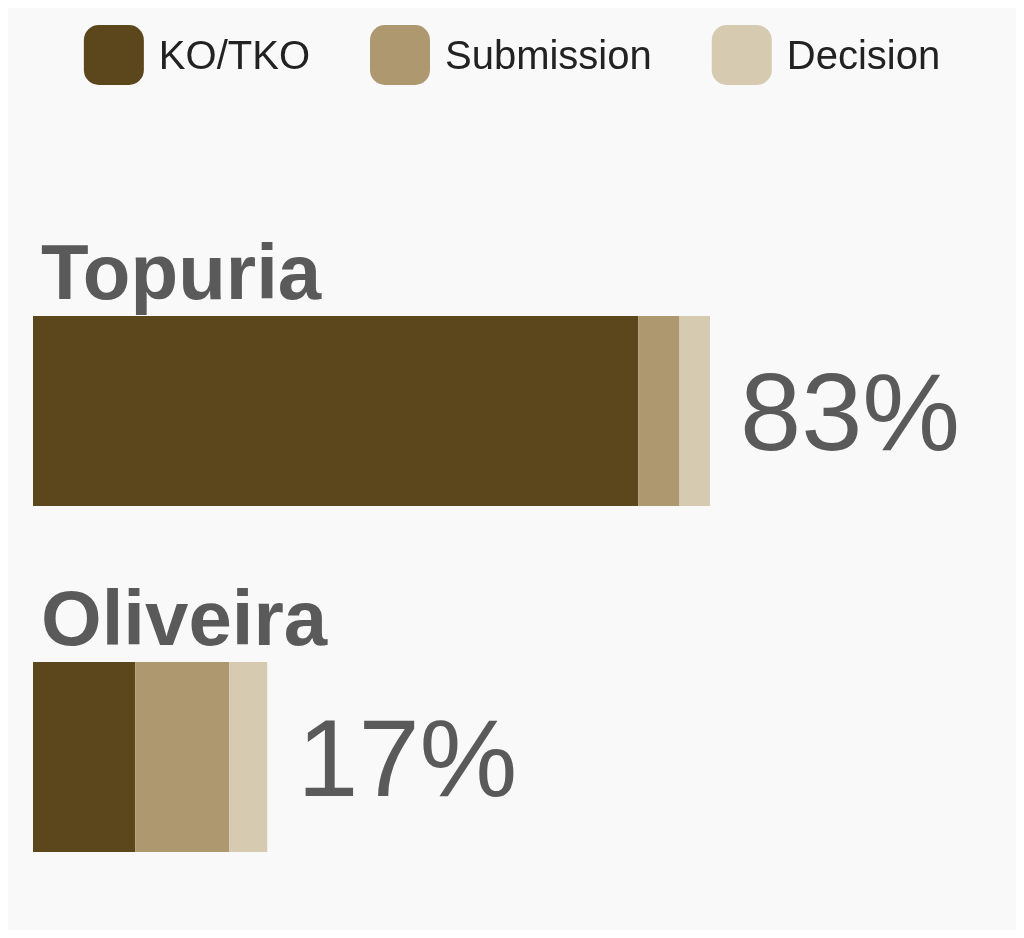 The height and width of the screenshot is (938, 1024). I want to click on legend-label: Decision, so click(863, 55).